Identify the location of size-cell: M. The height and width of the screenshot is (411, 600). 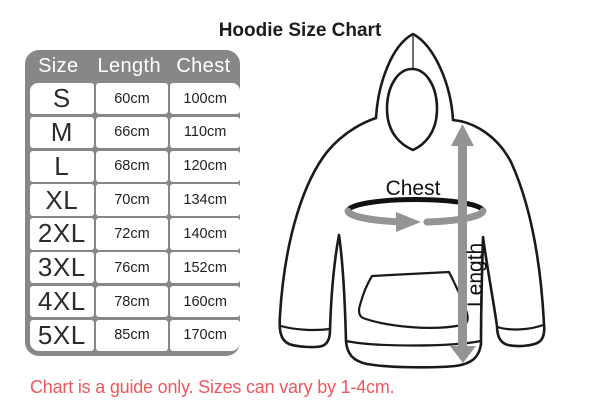
(62, 132).